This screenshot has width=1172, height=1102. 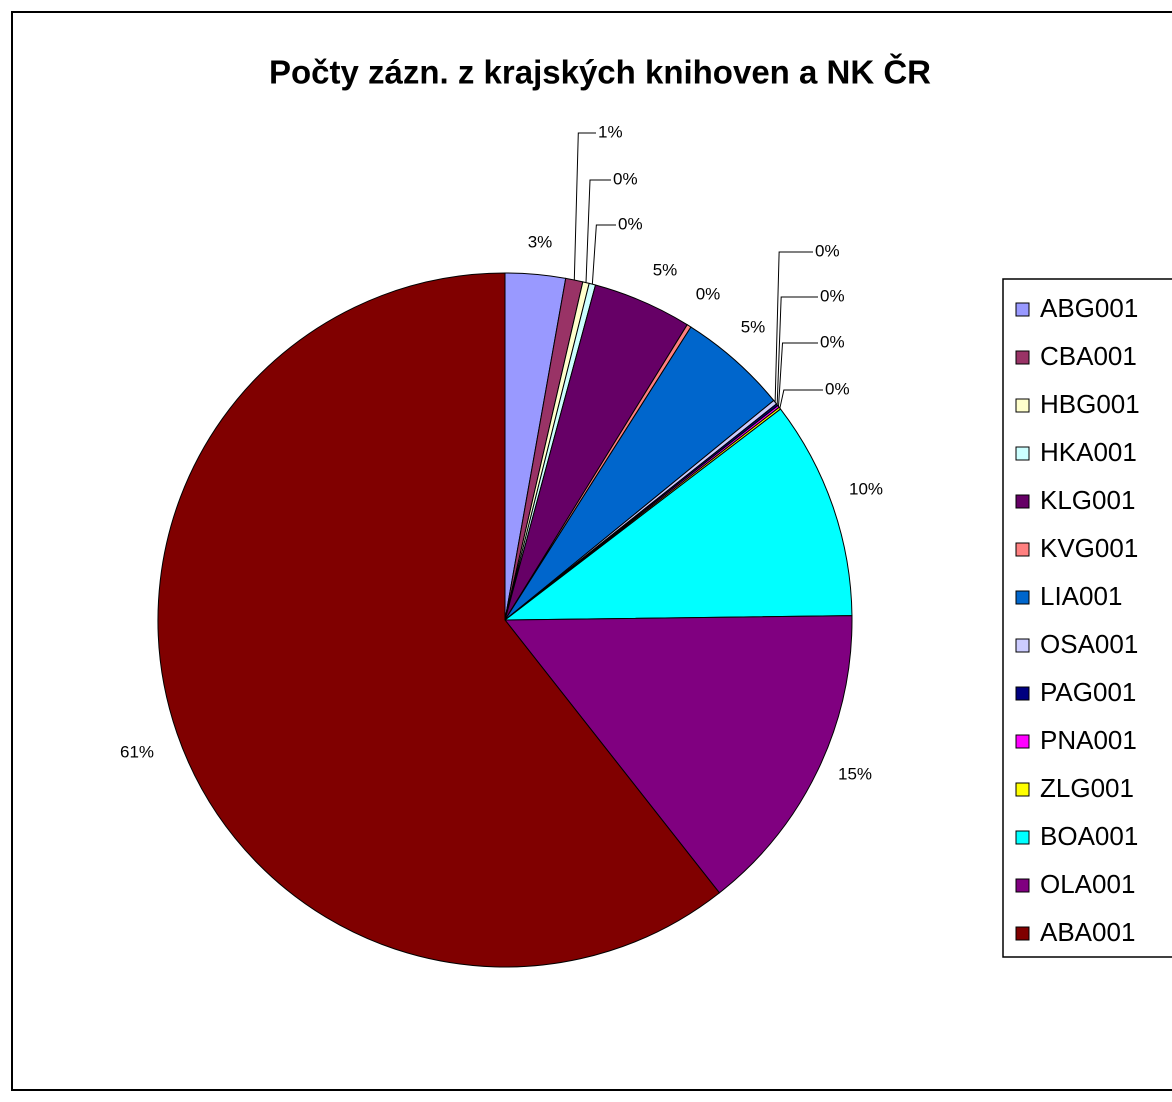 What do you see at coordinates (1090, 404) in the screenshot?
I see `legend-label: HBG001` at bounding box center [1090, 404].